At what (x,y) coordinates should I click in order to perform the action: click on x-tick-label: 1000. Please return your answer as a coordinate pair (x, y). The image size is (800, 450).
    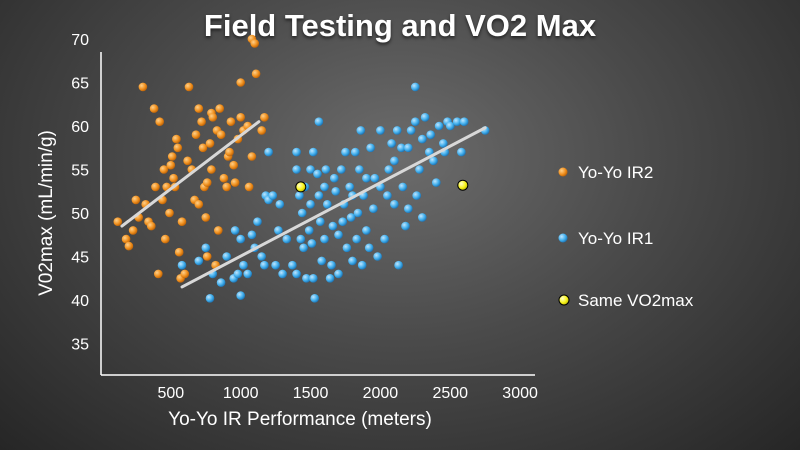
    Looking at the image, I should click on (241, 393).